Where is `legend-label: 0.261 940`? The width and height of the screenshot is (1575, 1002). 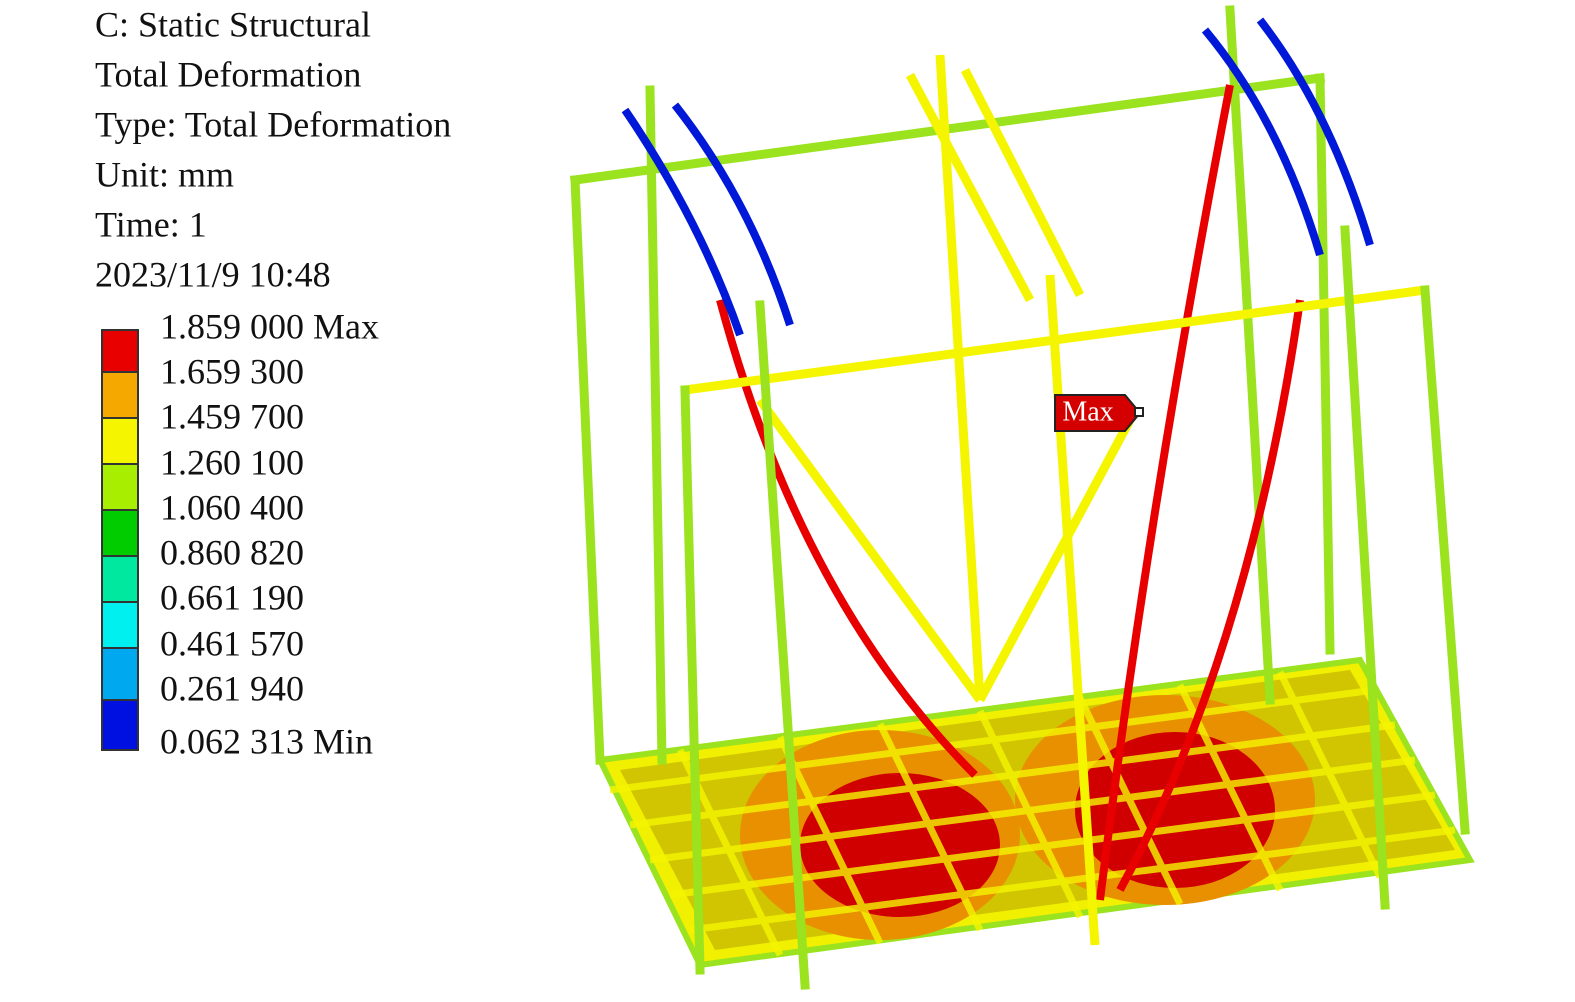 legend-label: 0.261 940 is located at coordinates (232, 688).